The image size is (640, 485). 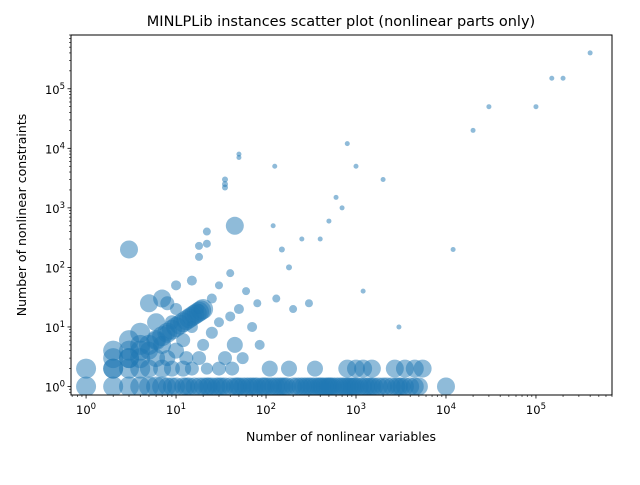 What do you see at coordinates (55, 208) in the screenshot?
I see `y-tick-label: 103` at bounding box center [55, 208].